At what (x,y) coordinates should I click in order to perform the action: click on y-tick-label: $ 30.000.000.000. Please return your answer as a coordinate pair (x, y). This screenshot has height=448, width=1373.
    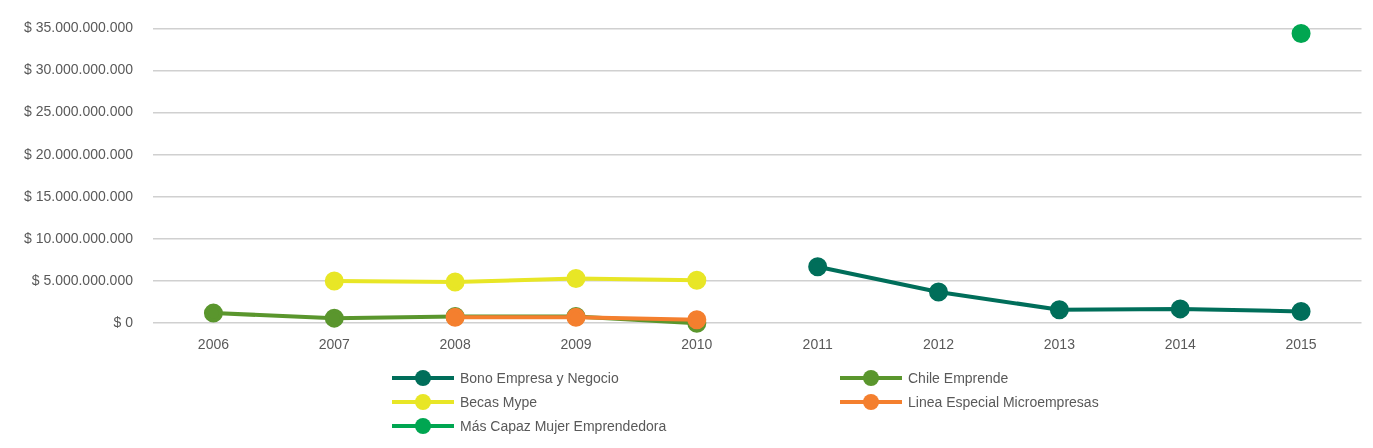
    Looking at the image, I should click on (78, 69).